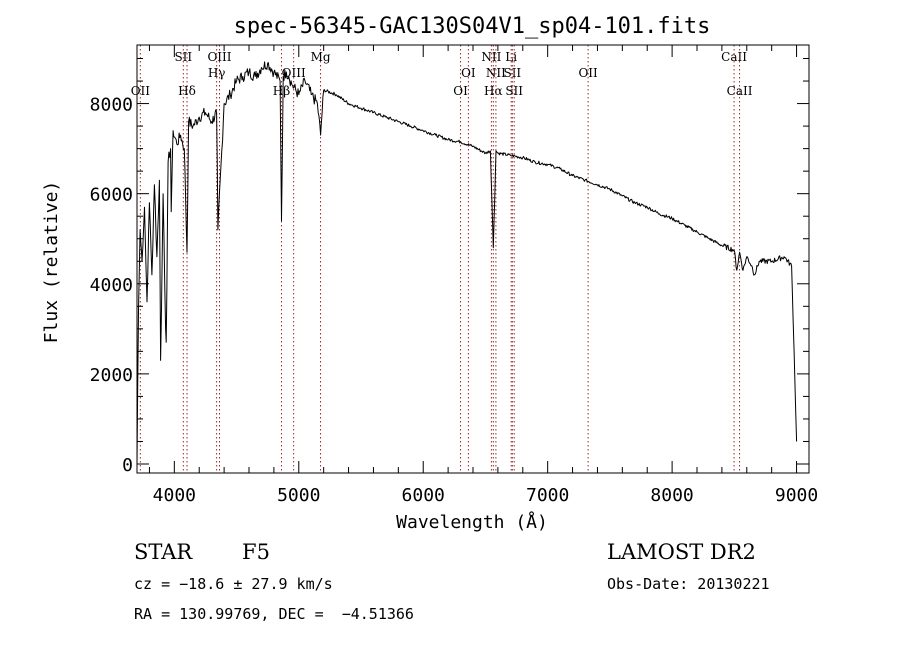  What do you see at coordinates (51, 262) in the screenshot?
I see `y-axis-label: Flux (relative)` at bounding box center [51, 262].